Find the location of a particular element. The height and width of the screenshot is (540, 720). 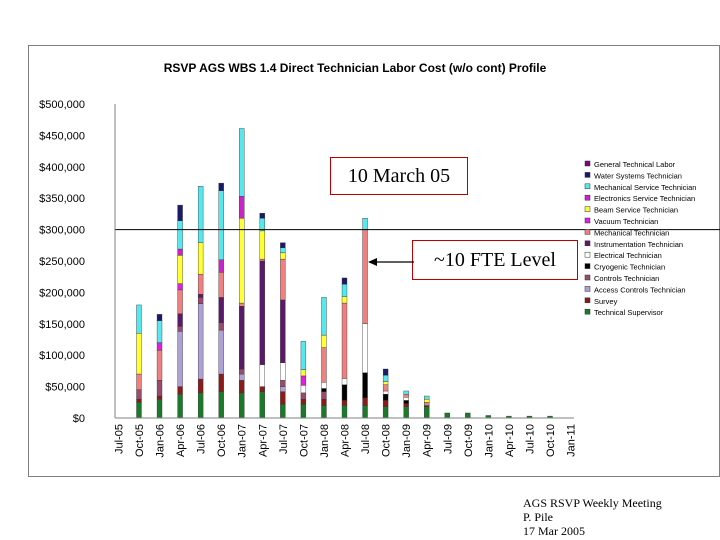

annotation-date-text: 10 March 05 is located at coordinates (399, 176).